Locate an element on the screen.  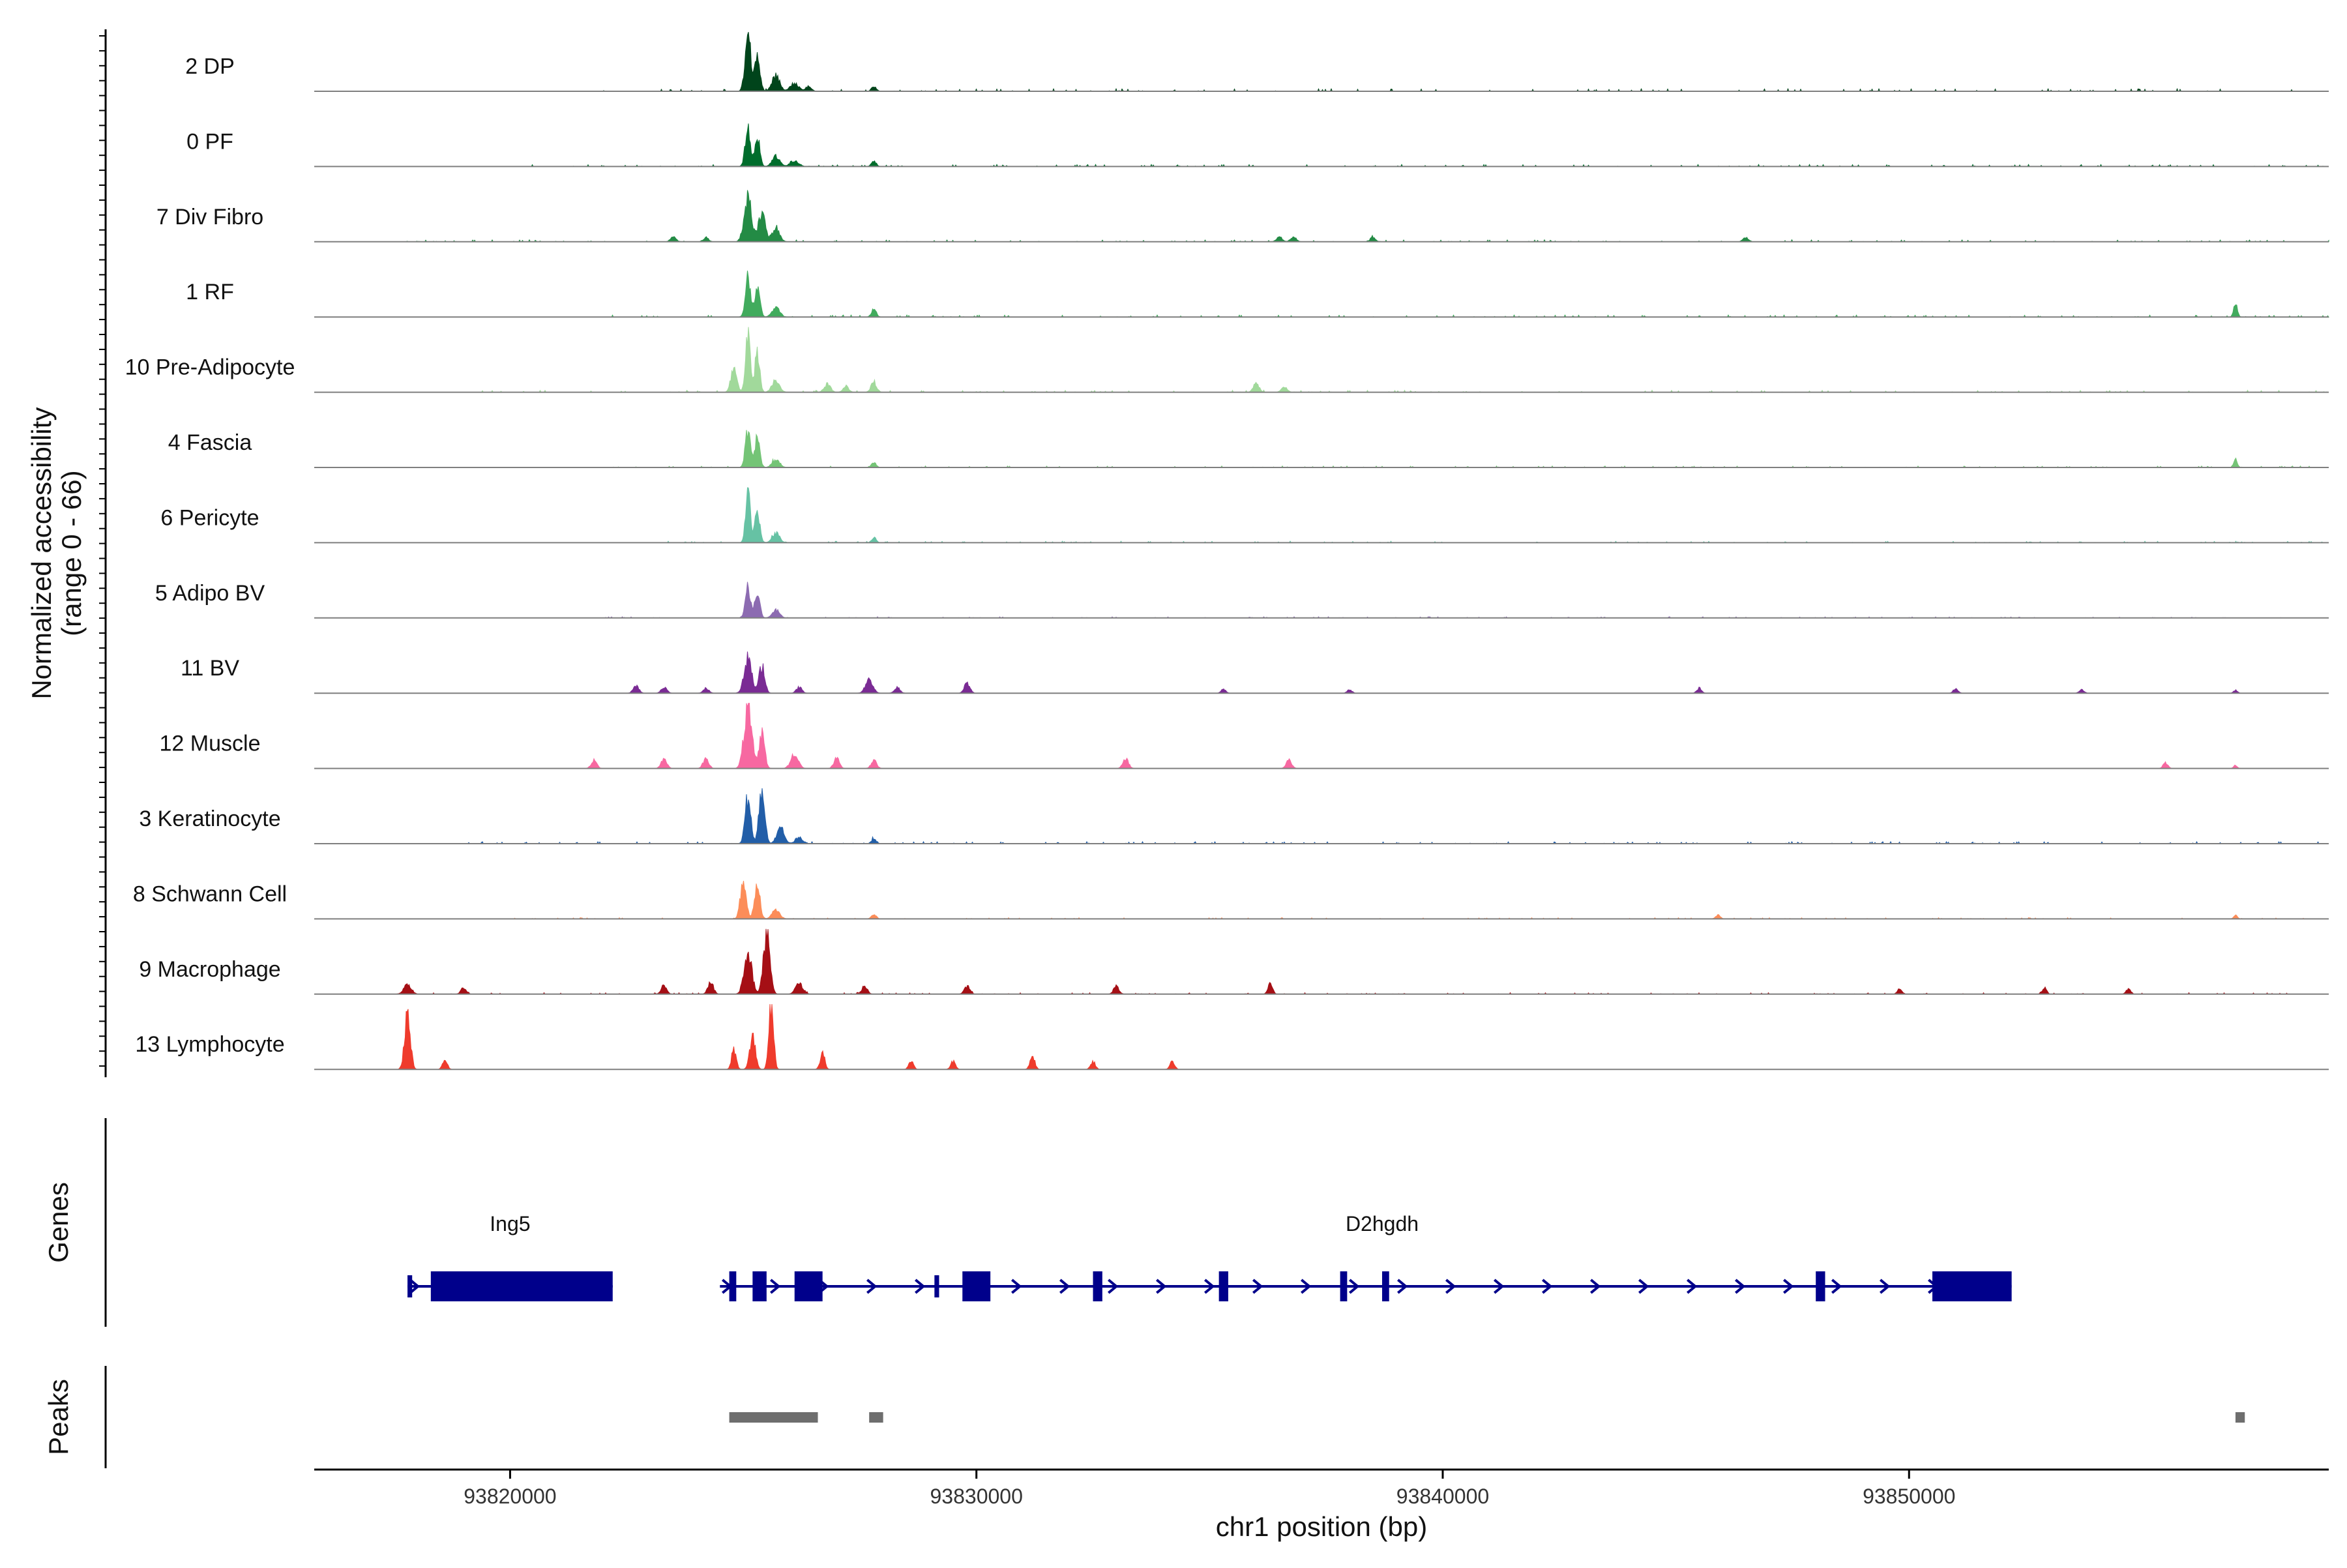
track-6: 4 Fascia is located at coordinates (1248, 449).